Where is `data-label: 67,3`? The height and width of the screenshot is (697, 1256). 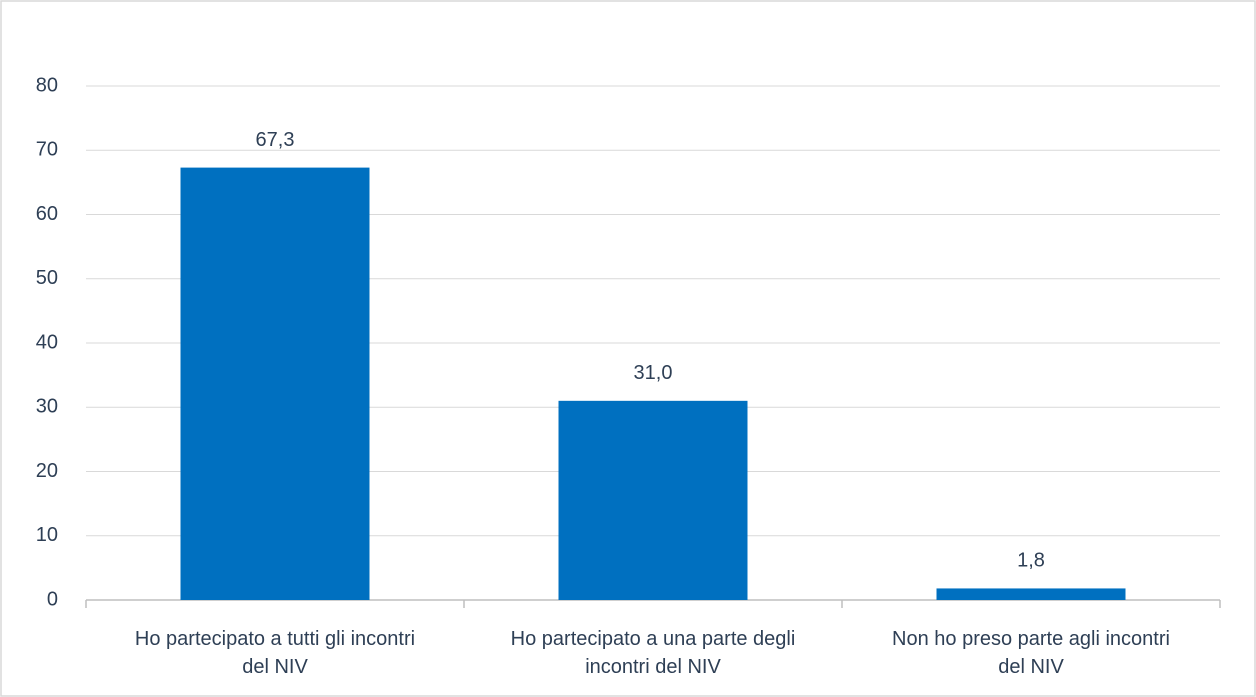 data-label: 67,3 is located at coordinates (275, 140).